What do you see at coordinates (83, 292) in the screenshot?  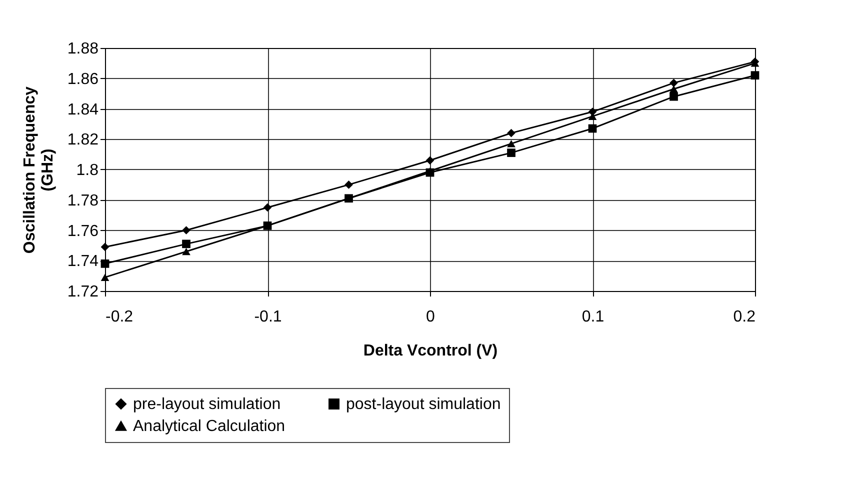 I see `y-tick-label: 1.72` at bounding box center [83, 292].